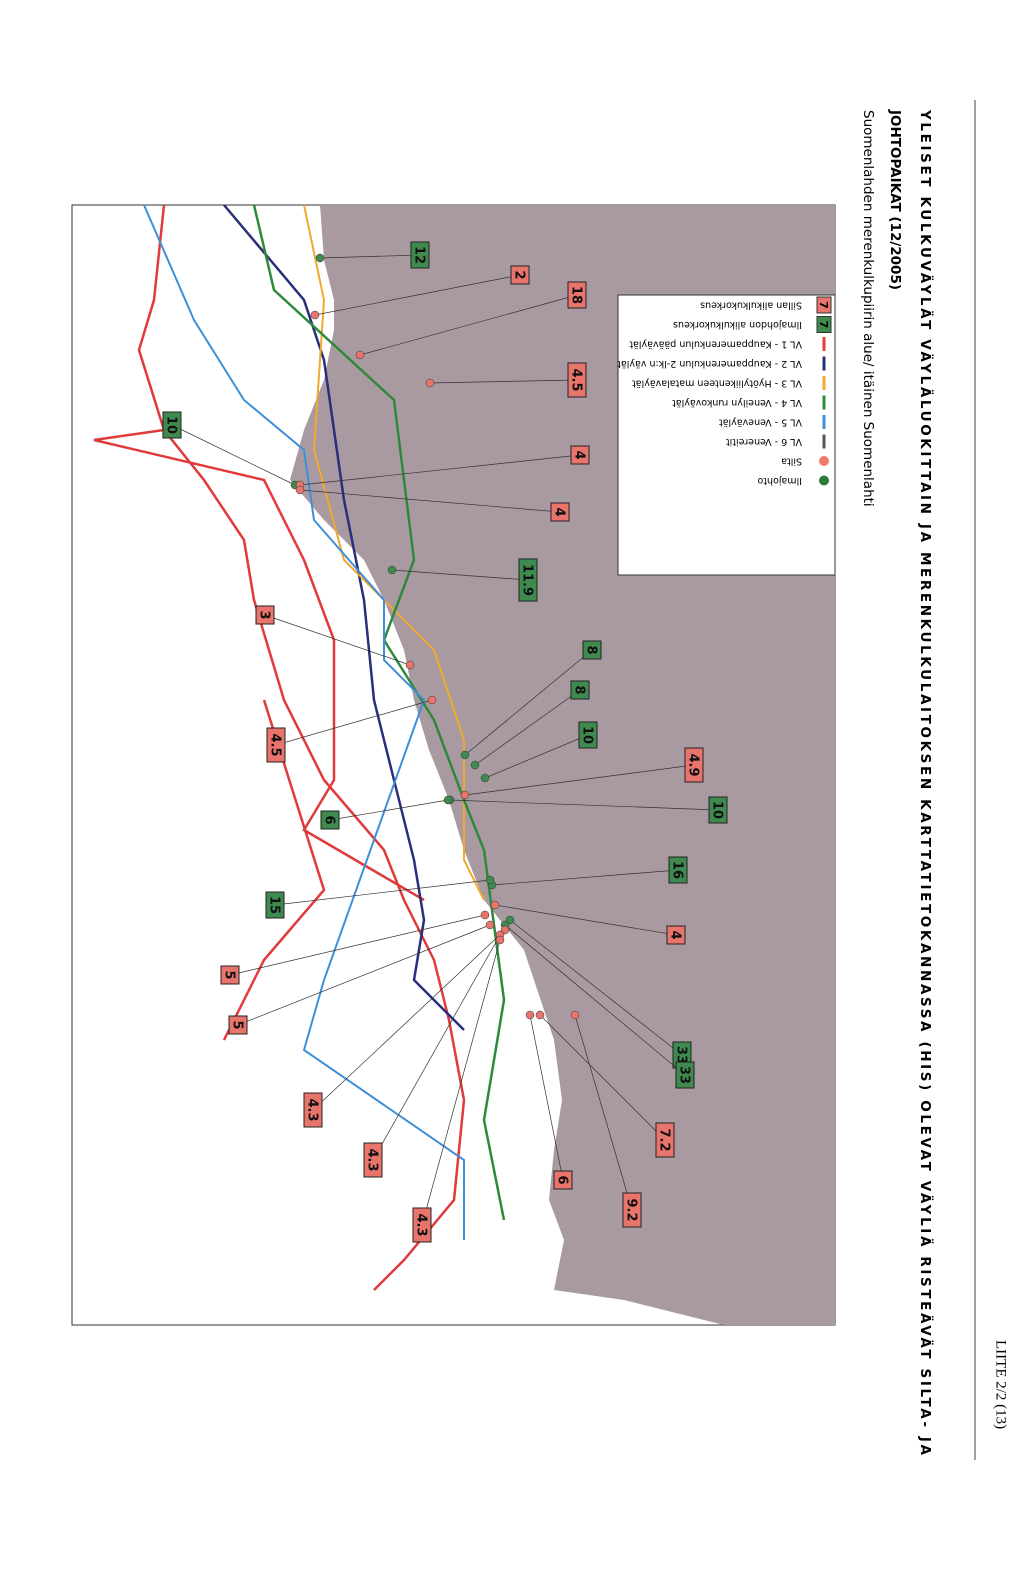 This screenshot has height=1571, width=1024. I want to click on clearance-label: 7.2, so click(664, 1139).